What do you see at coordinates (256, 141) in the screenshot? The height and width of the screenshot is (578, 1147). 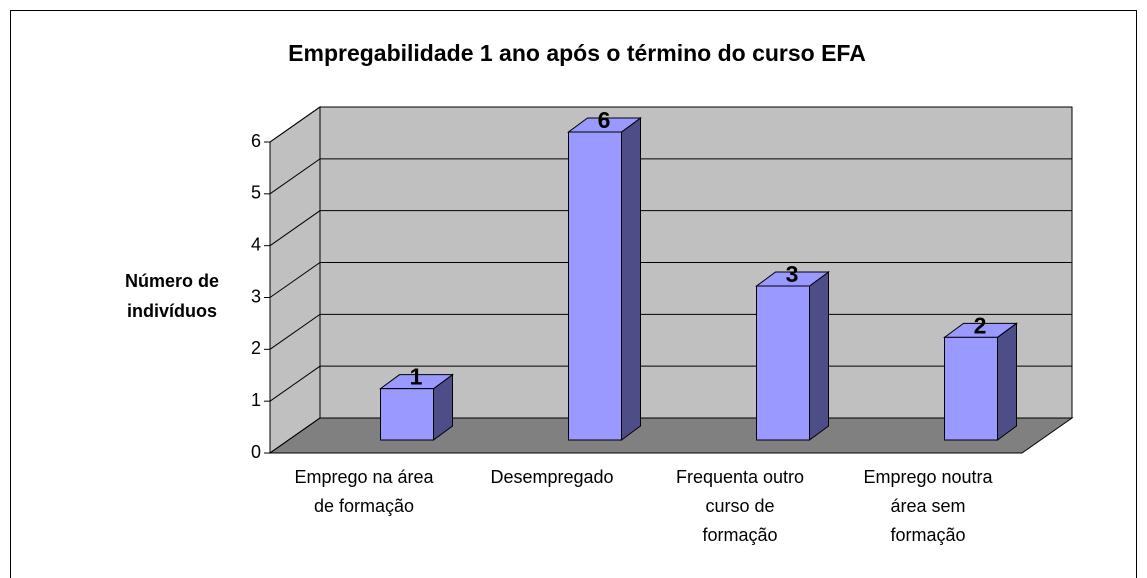 I see `y-tick-label: 6` at bounding box center [256, 141].